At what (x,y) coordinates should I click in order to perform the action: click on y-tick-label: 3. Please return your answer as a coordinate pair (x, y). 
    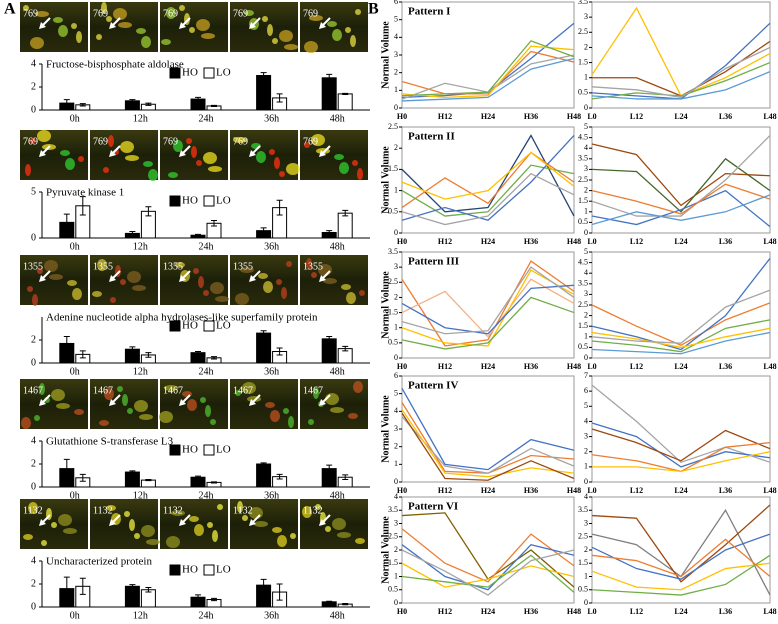
    Looking at the image, I should click on (586, 16).